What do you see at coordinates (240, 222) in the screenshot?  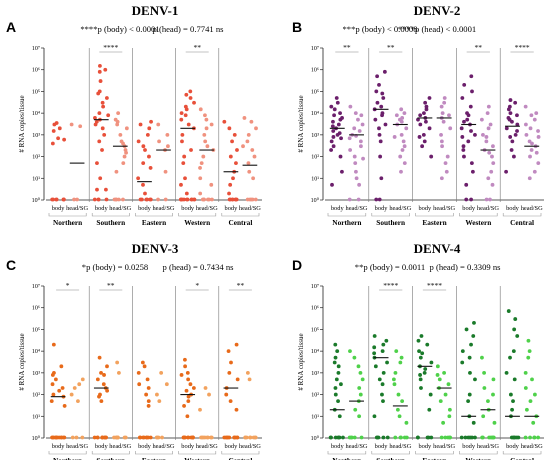 I see `region-label: Central` at bounding box center [240, 222].